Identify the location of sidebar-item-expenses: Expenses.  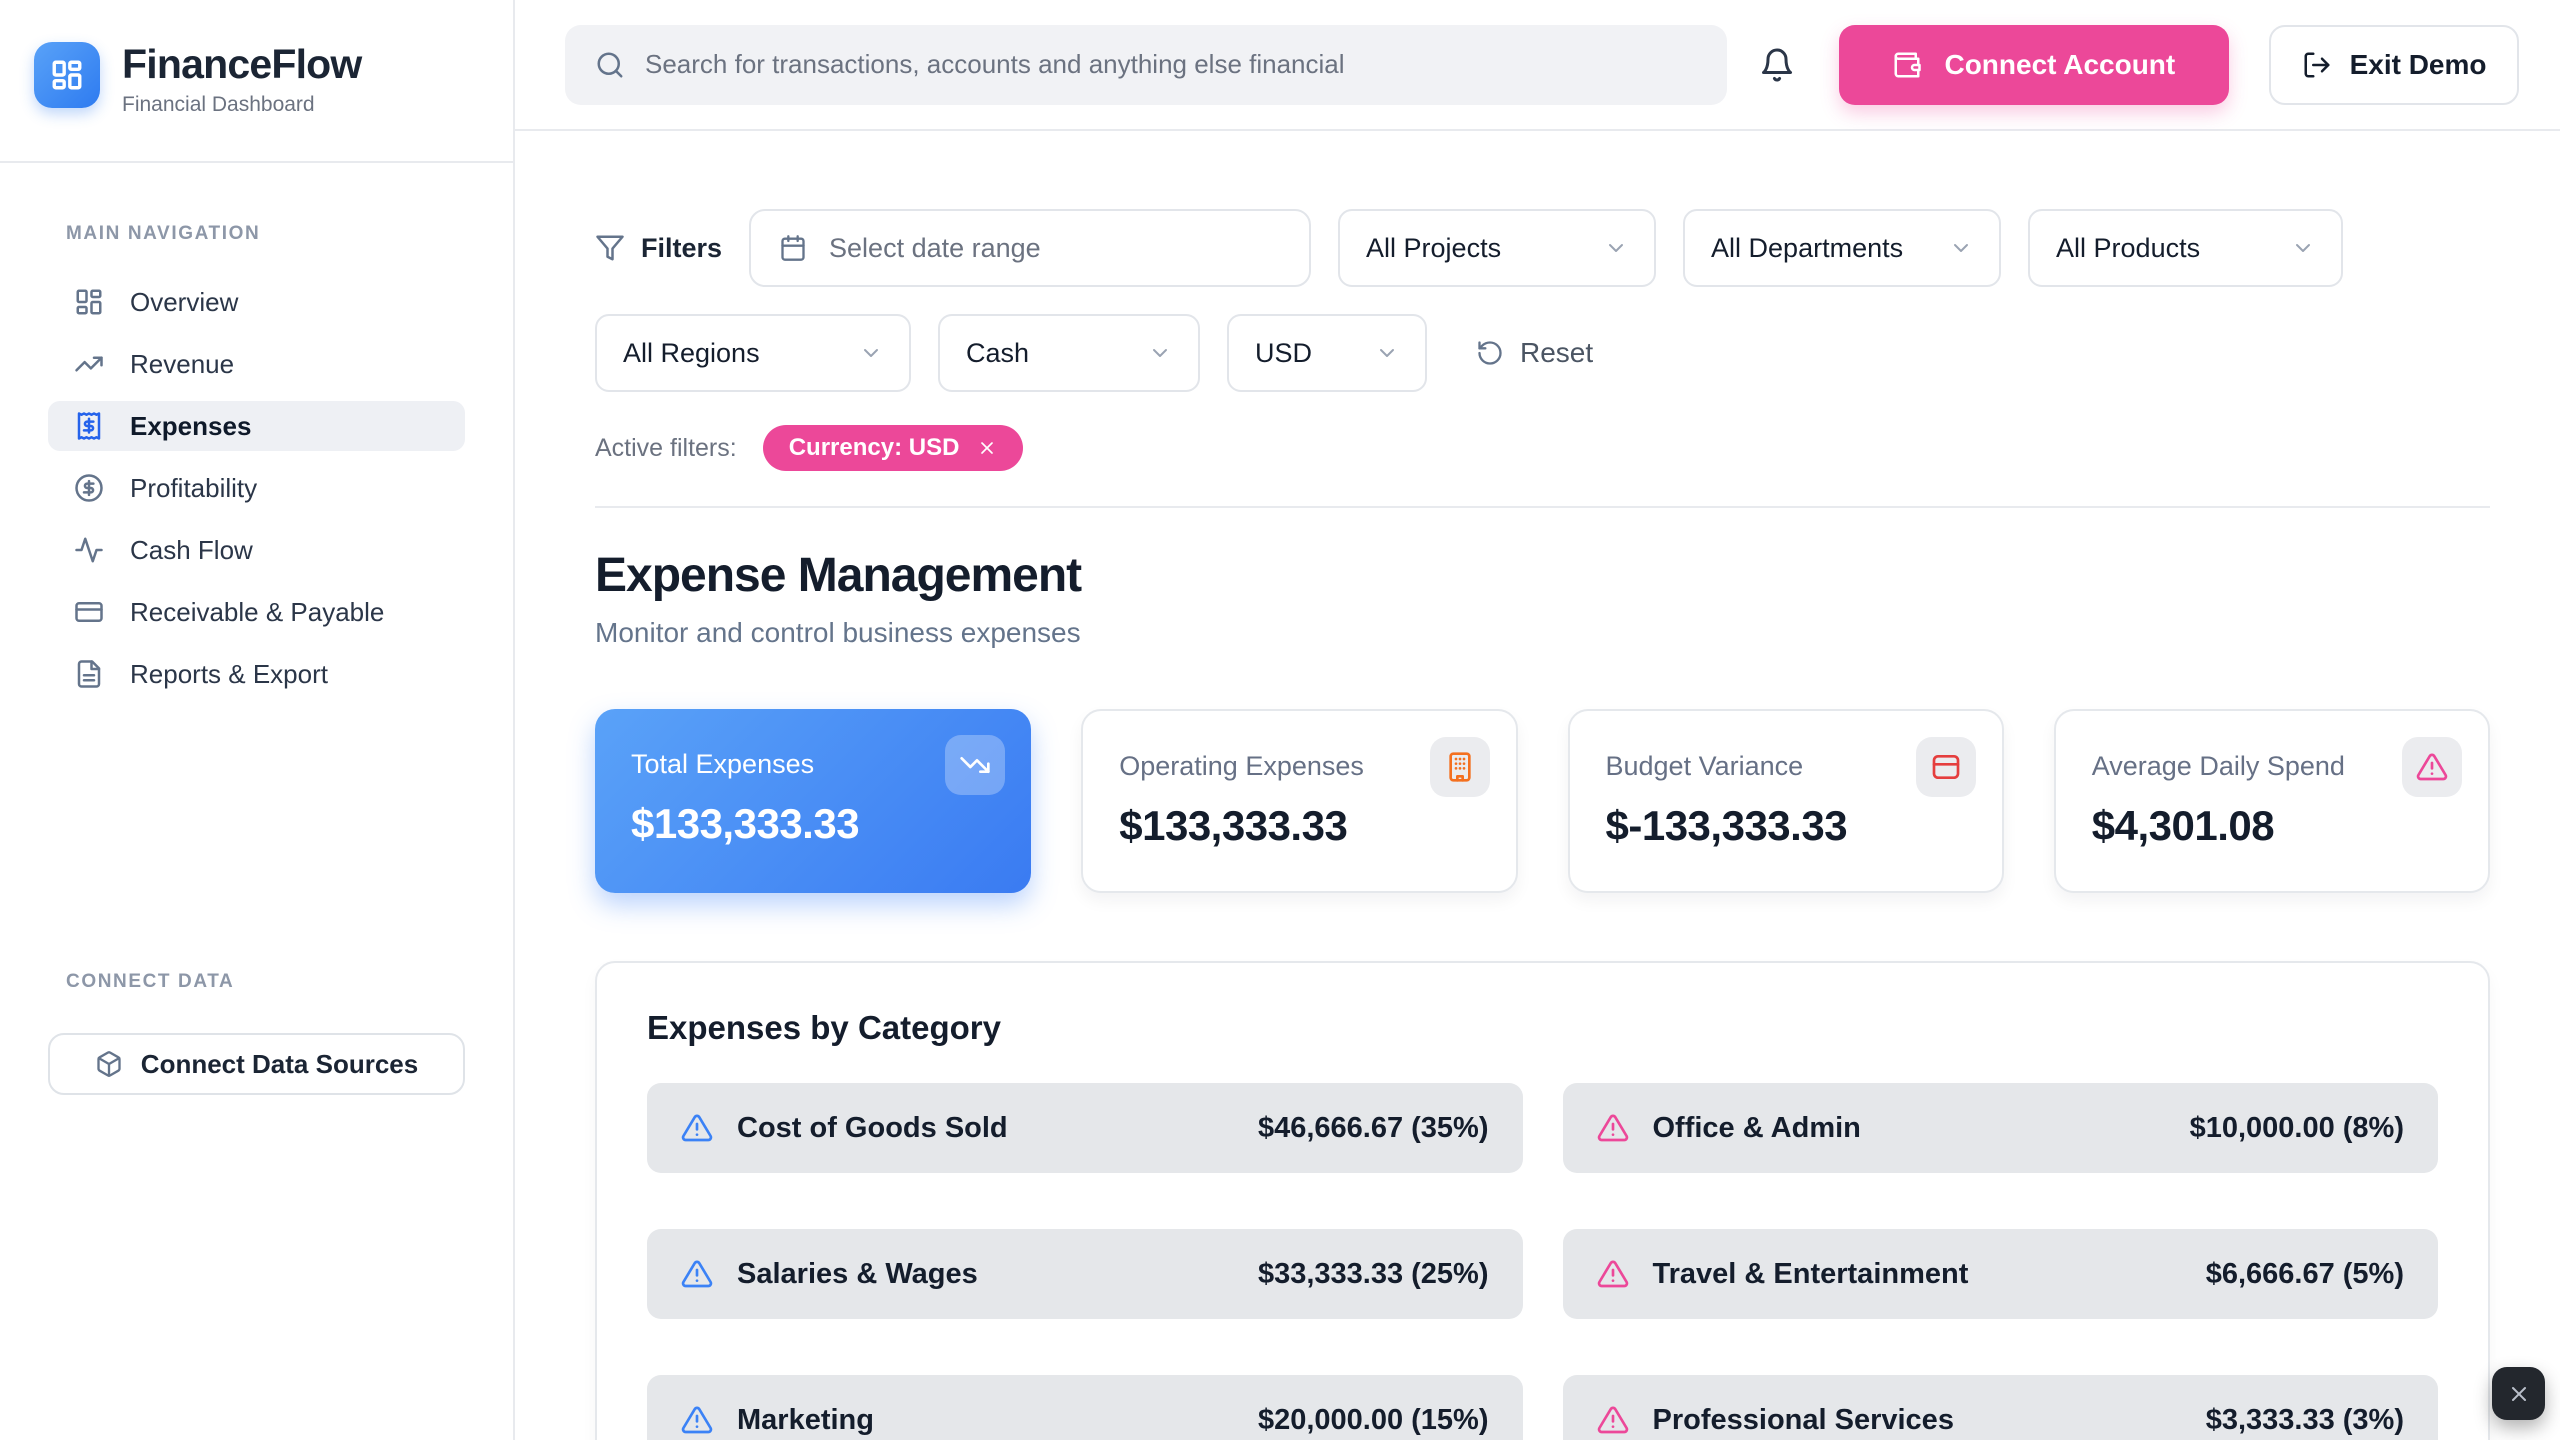
(256, 426).